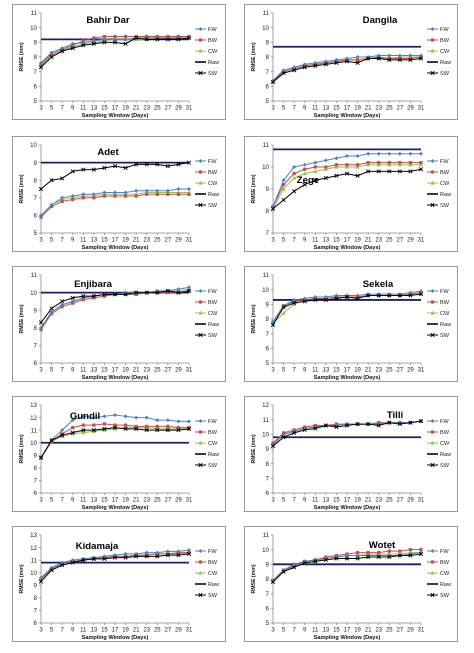 The height and width of the screenshot is (653, 474). Describe the element at coordinates (326, 371) in the screenshot. I see `x-tick-label: 13` at that location.